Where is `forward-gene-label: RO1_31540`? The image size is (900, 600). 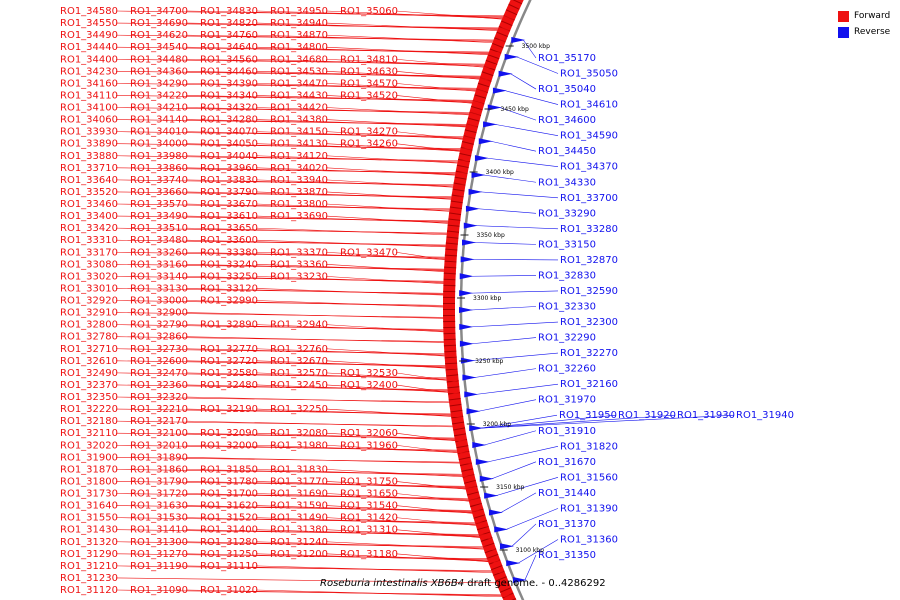
forward-gene-label: RO1_31540 is located at coordinates (369, 506).